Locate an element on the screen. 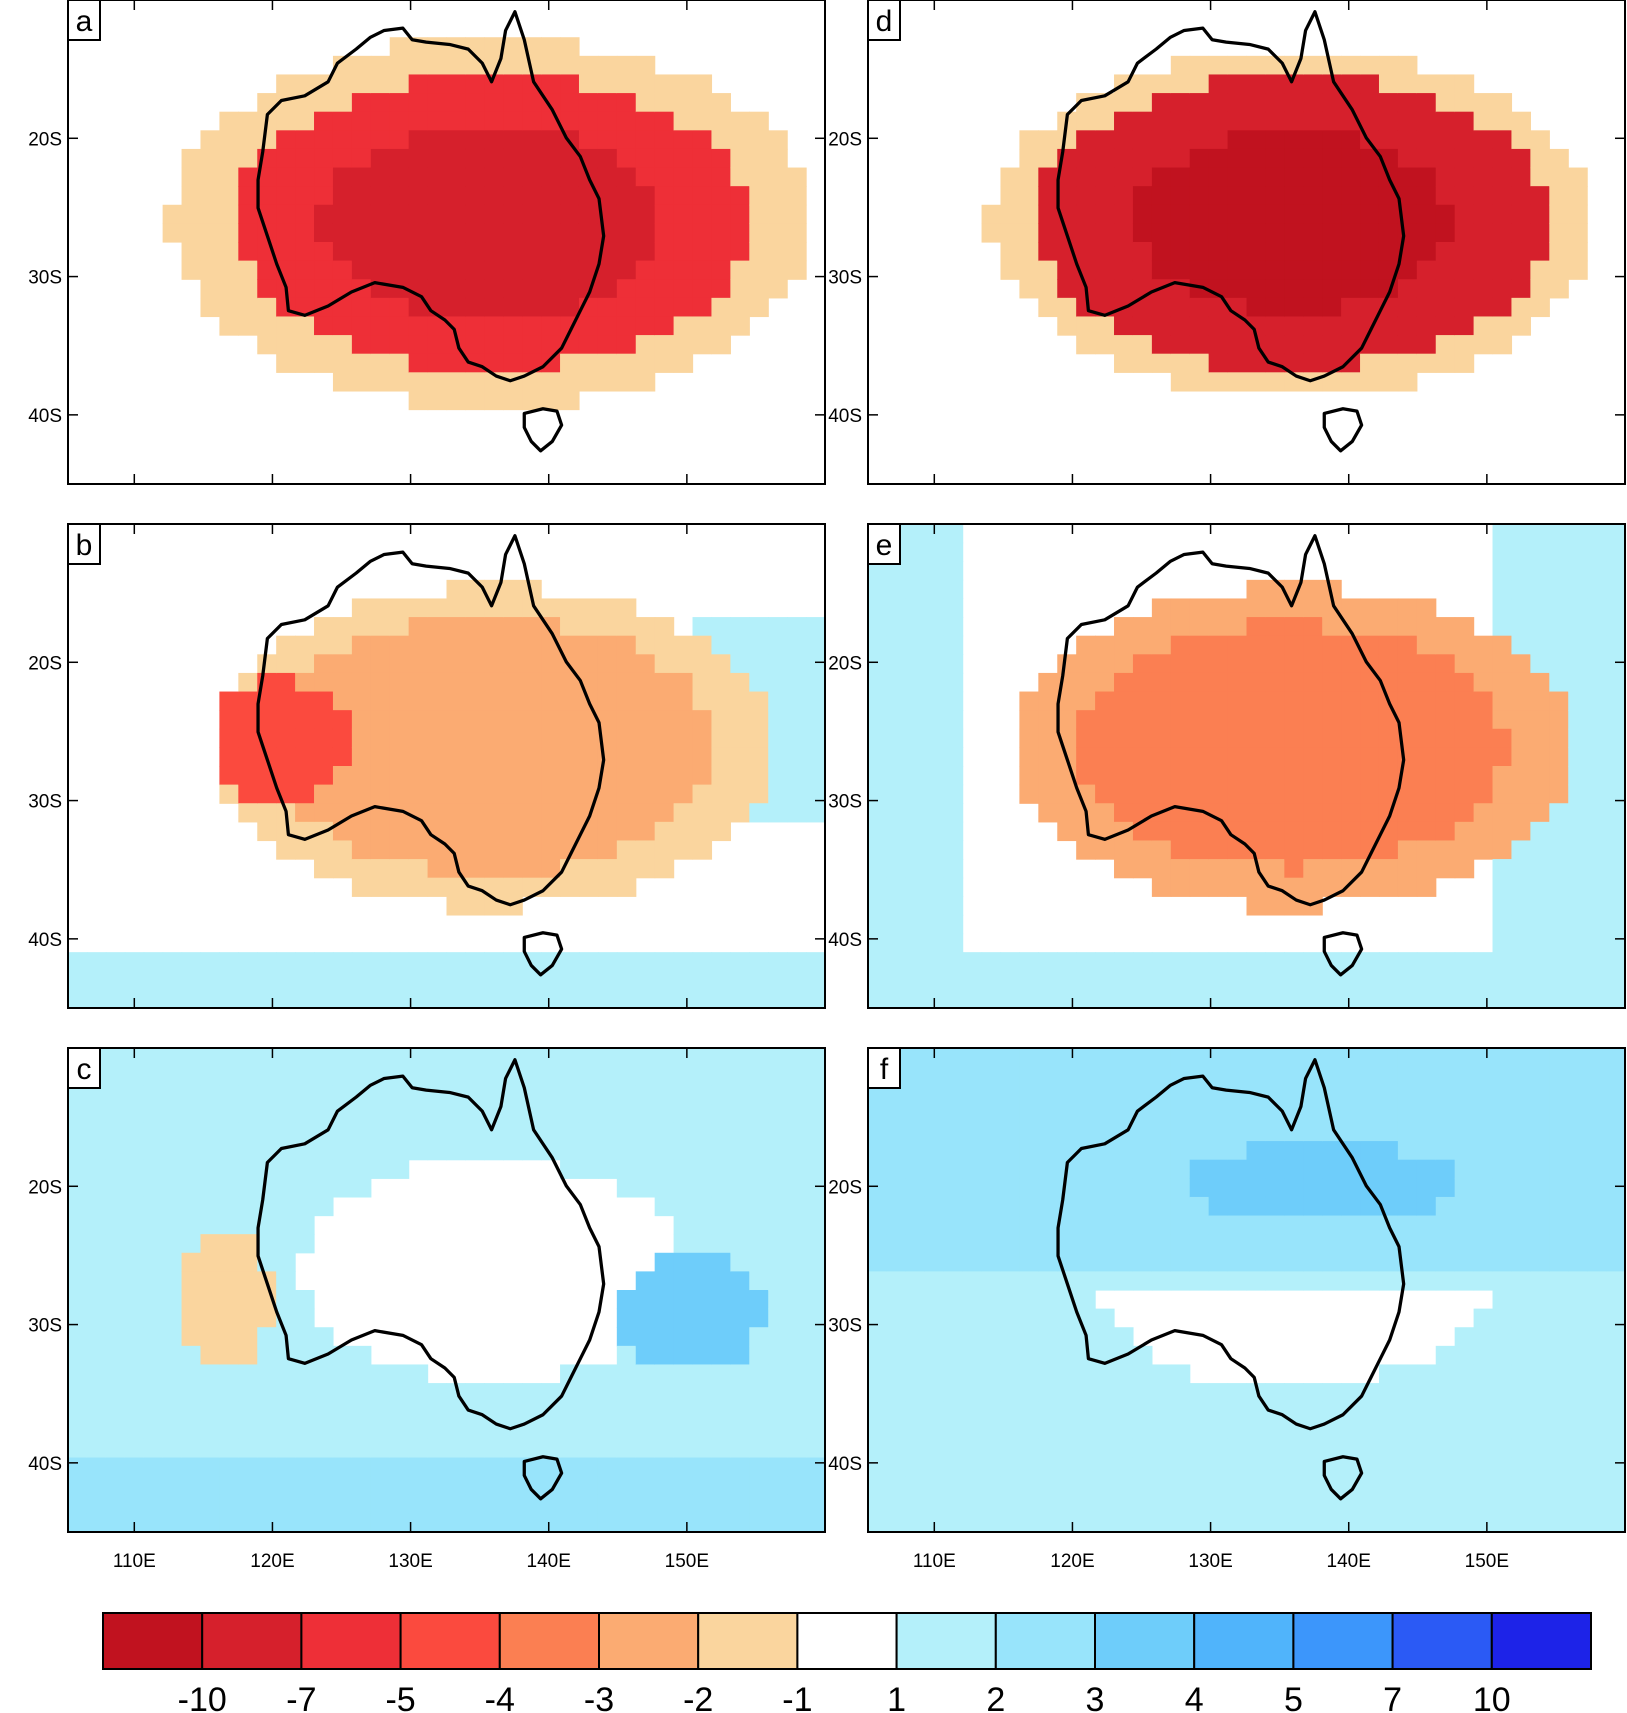  lat-label: 30S is located at coordinates (45, 802).